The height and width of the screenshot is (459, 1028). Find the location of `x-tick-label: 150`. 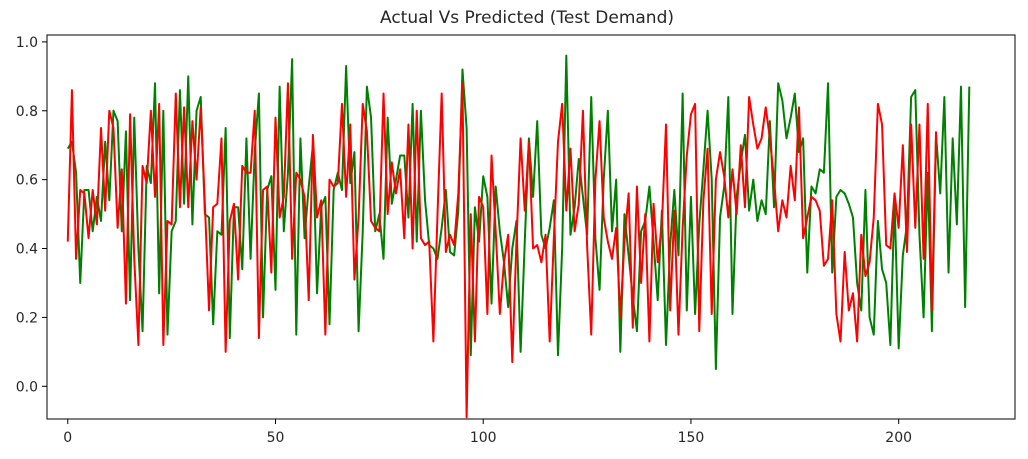

x-tick-label: 150 is located at coordinates (691, 438).